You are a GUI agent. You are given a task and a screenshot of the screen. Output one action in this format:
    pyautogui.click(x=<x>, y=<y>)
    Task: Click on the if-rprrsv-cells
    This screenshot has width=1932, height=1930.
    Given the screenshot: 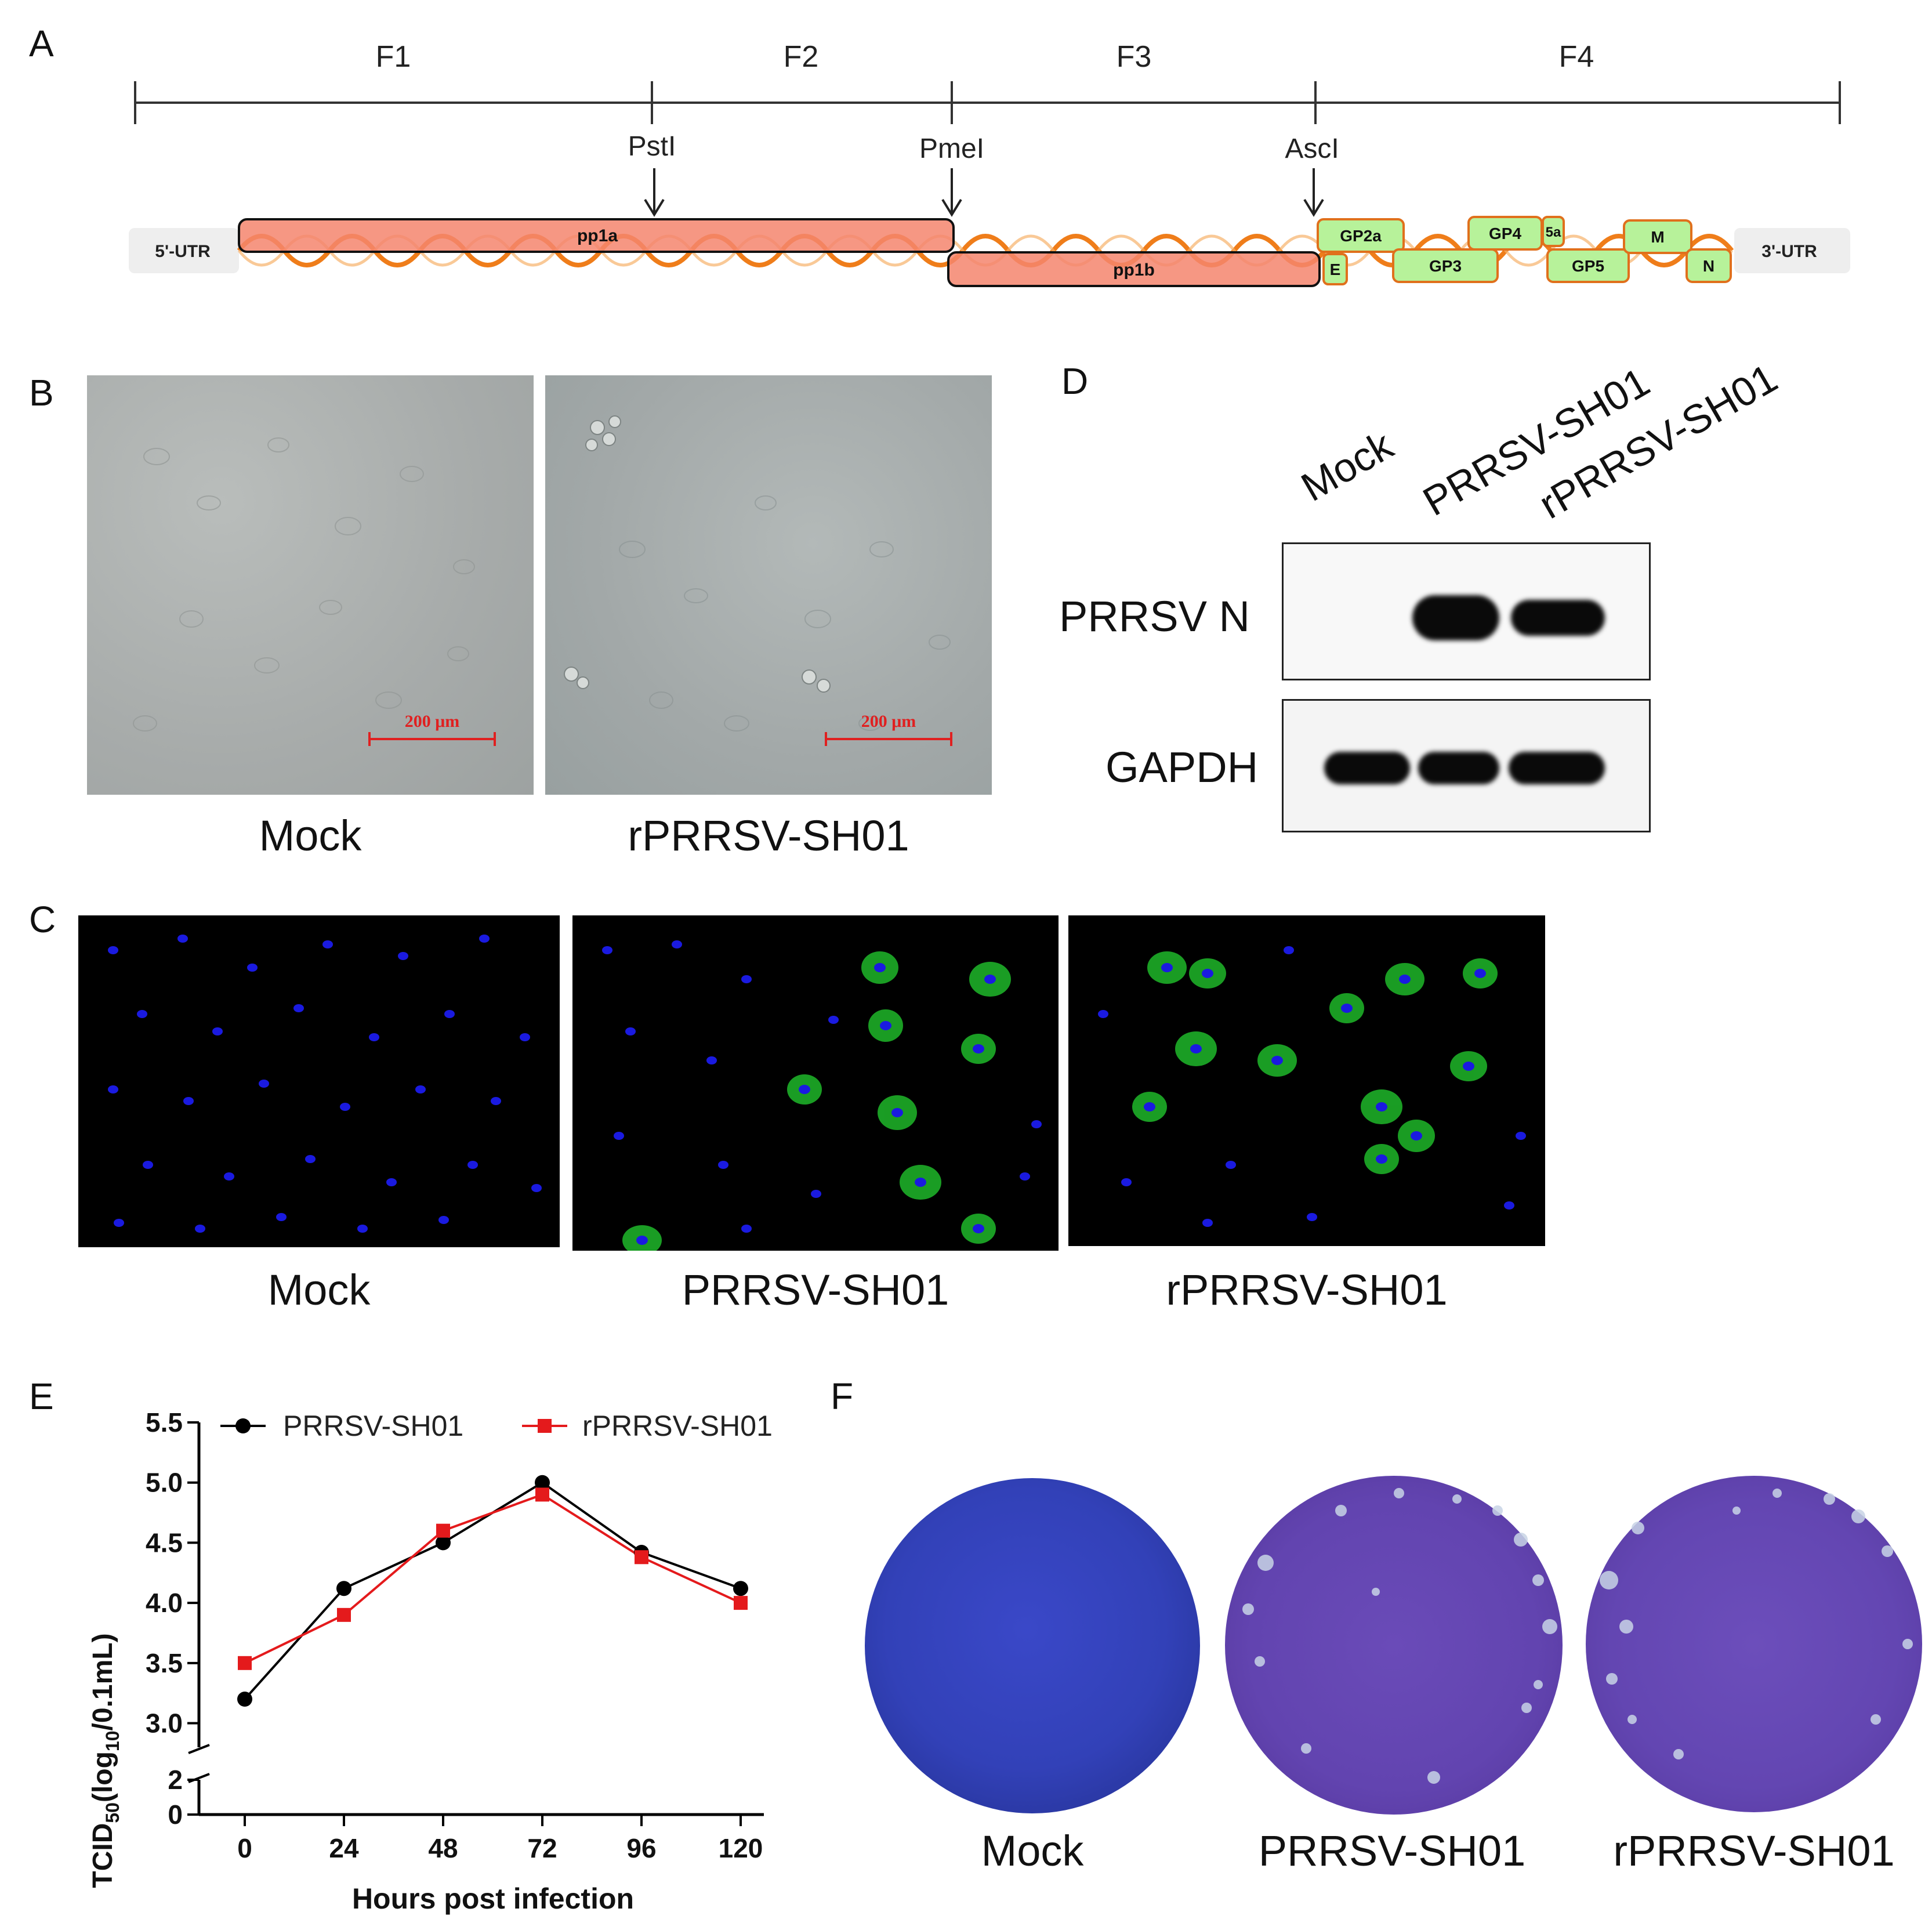 What is the action you would take?
    pyautogui.click(x=1312, y=1086)
    